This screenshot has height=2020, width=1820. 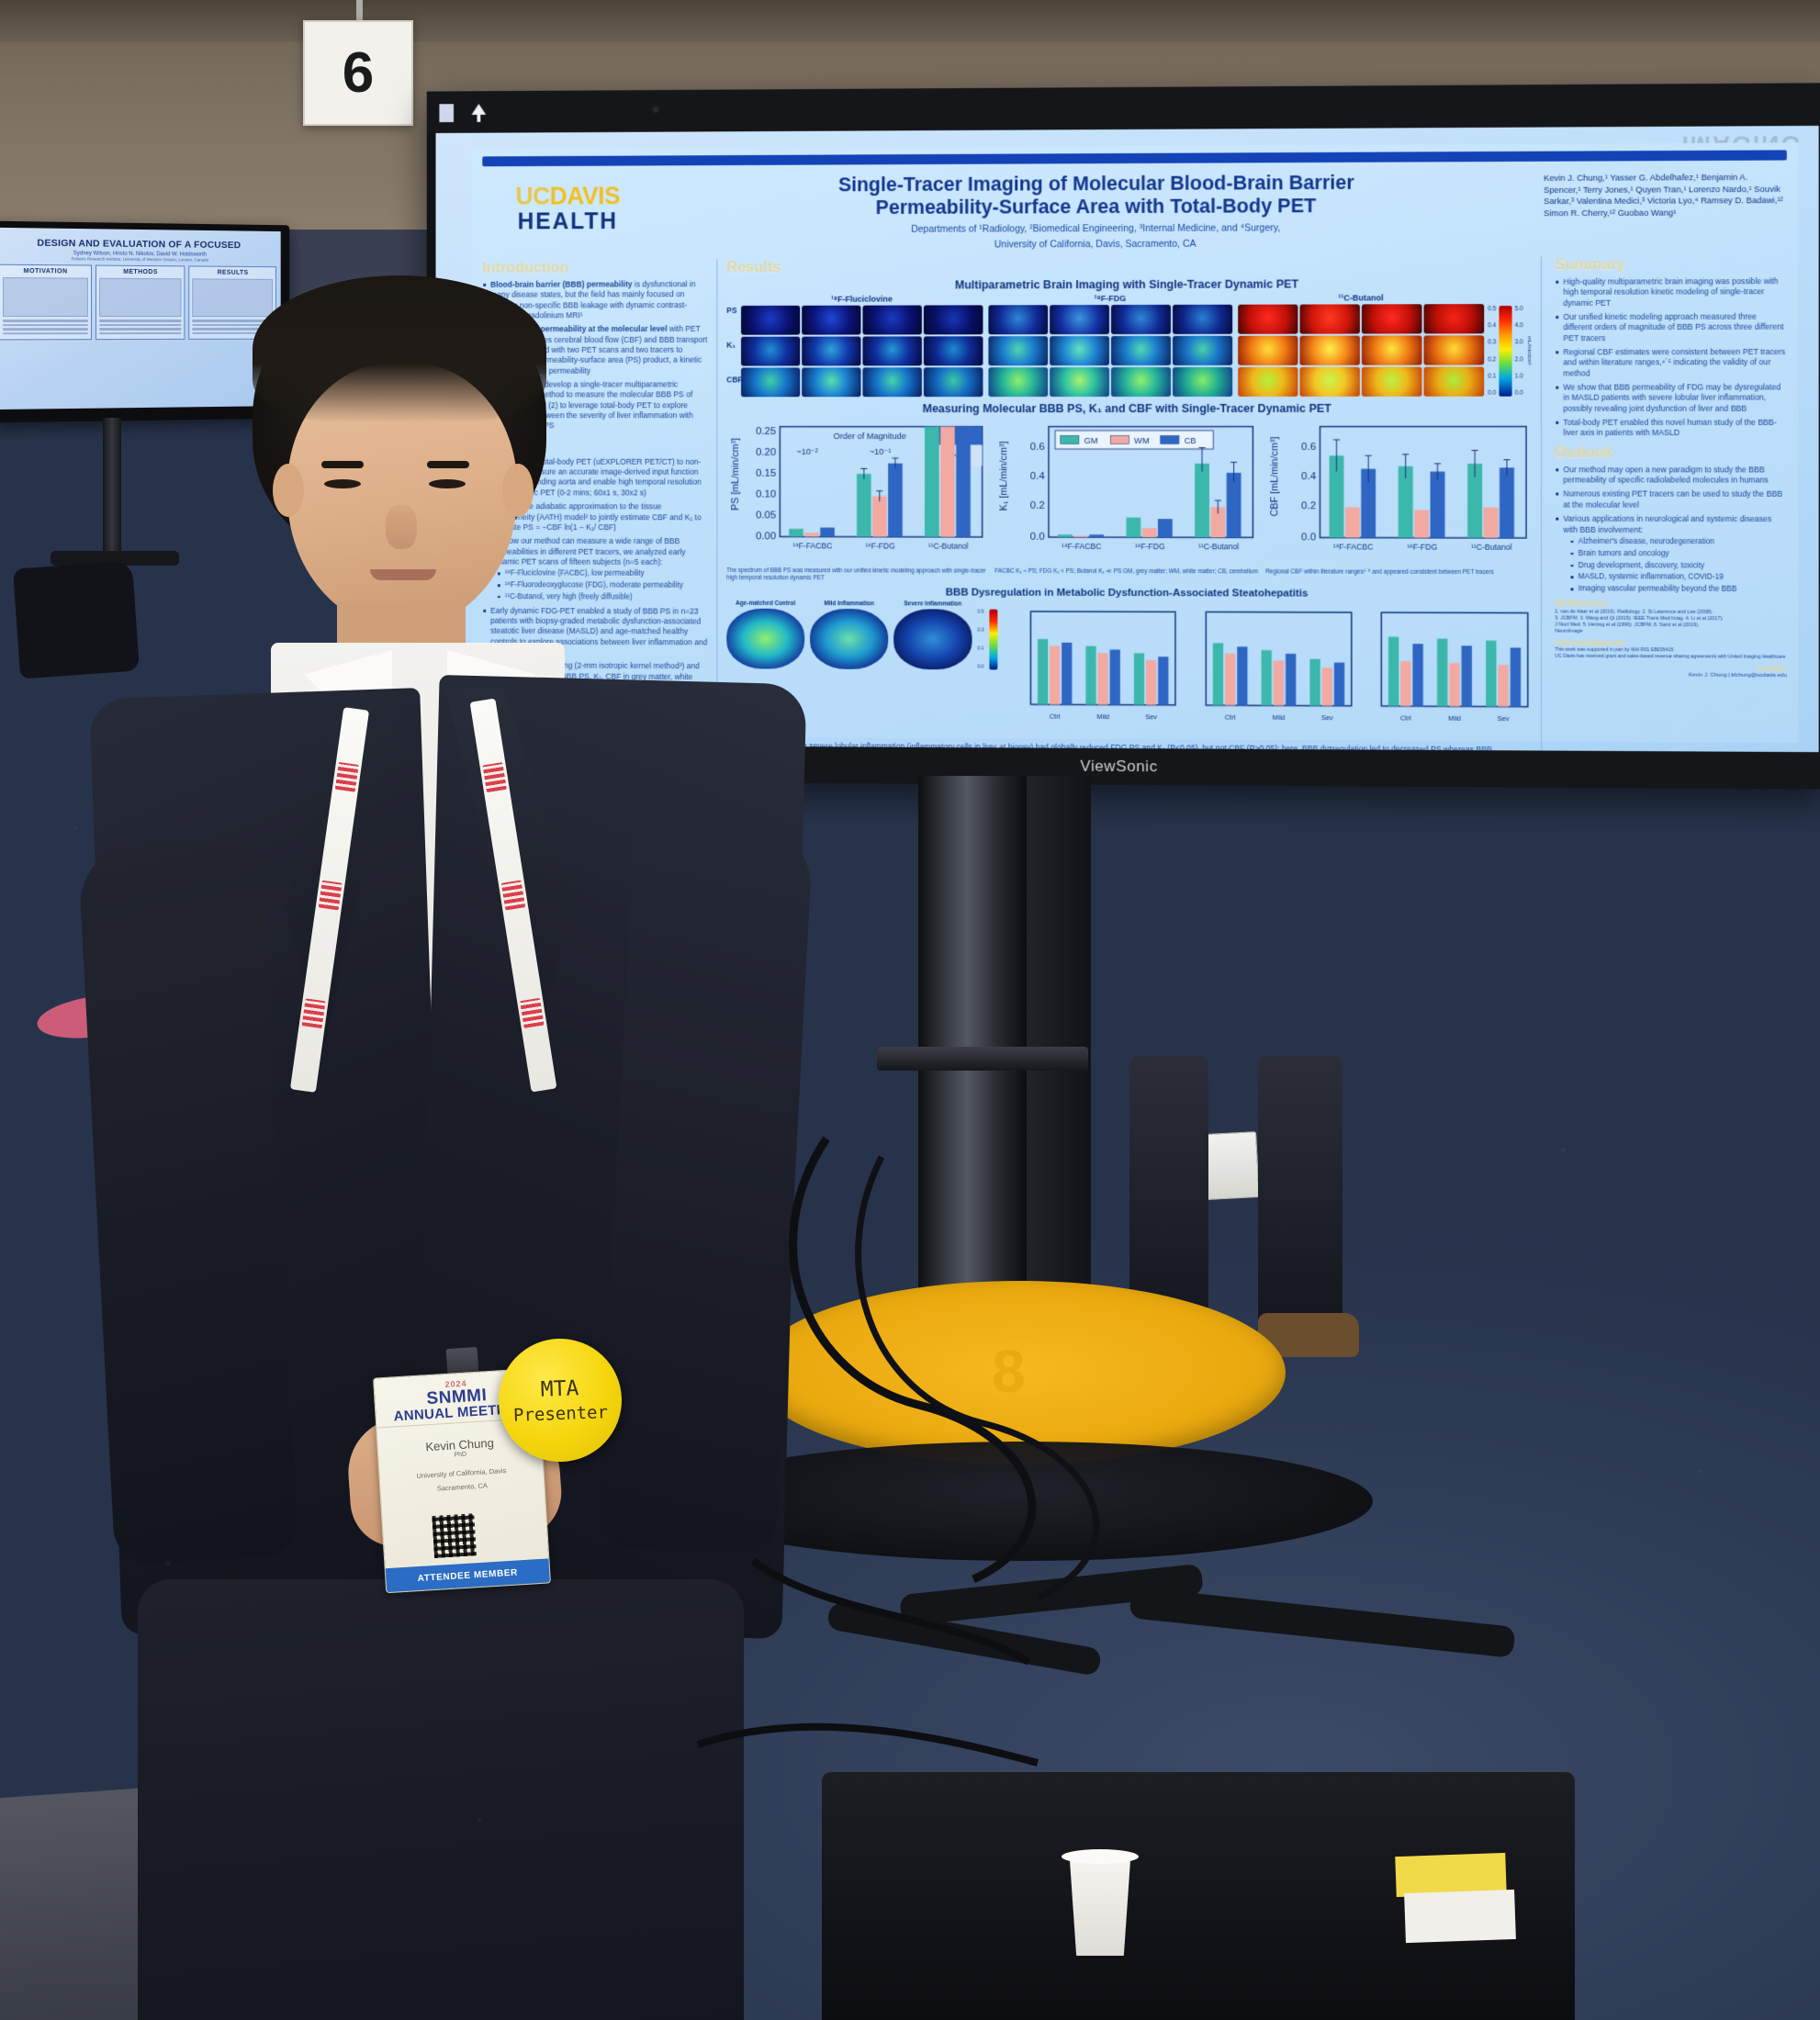 I want to click on document-icon, so click(x=446, y=113).